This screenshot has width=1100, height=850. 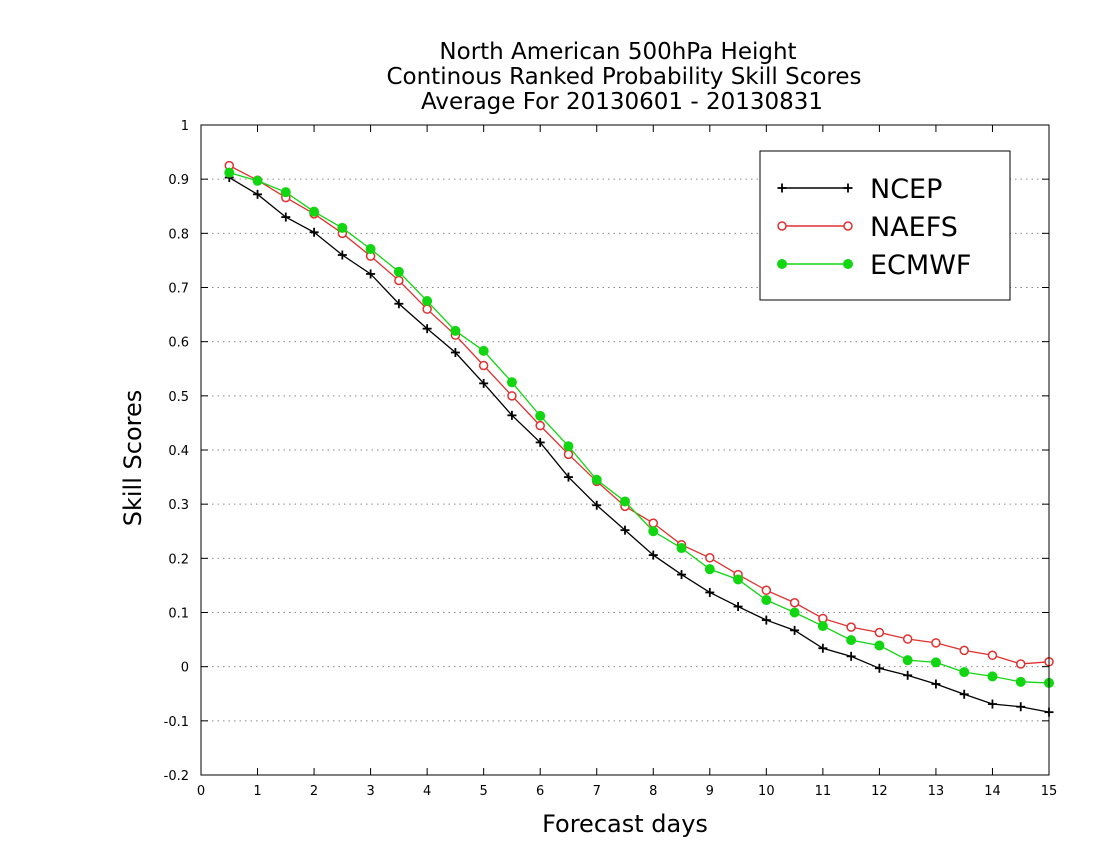 I want to click on x-tick-label: 7, so click(x=597, y=791).